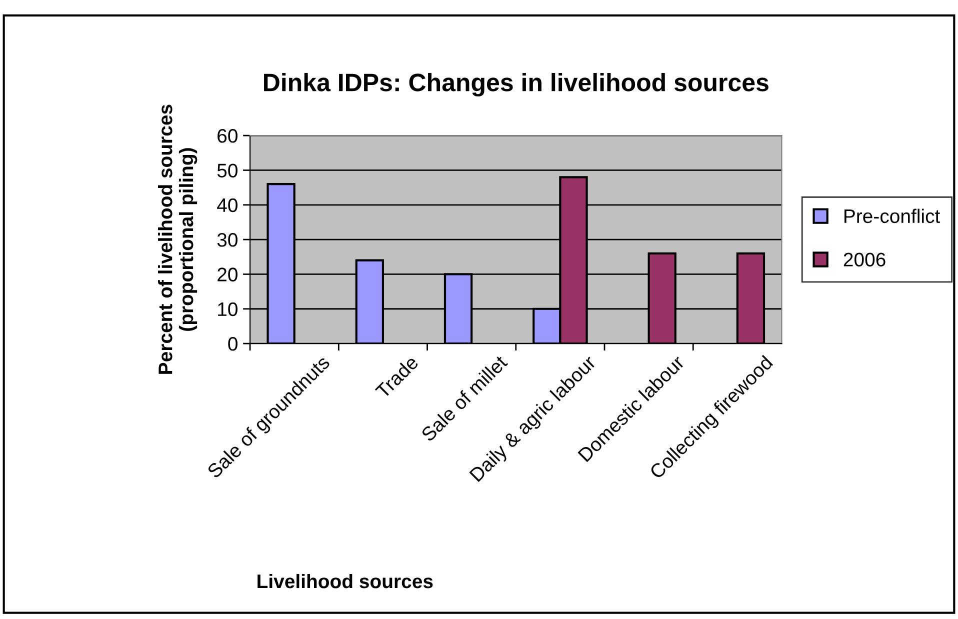 Image resolution: width=958 pixels, height=619 pixels. Describe the element at coordinates (865, 259) in the screenshot. I see `legend-label: 2006` at that location.